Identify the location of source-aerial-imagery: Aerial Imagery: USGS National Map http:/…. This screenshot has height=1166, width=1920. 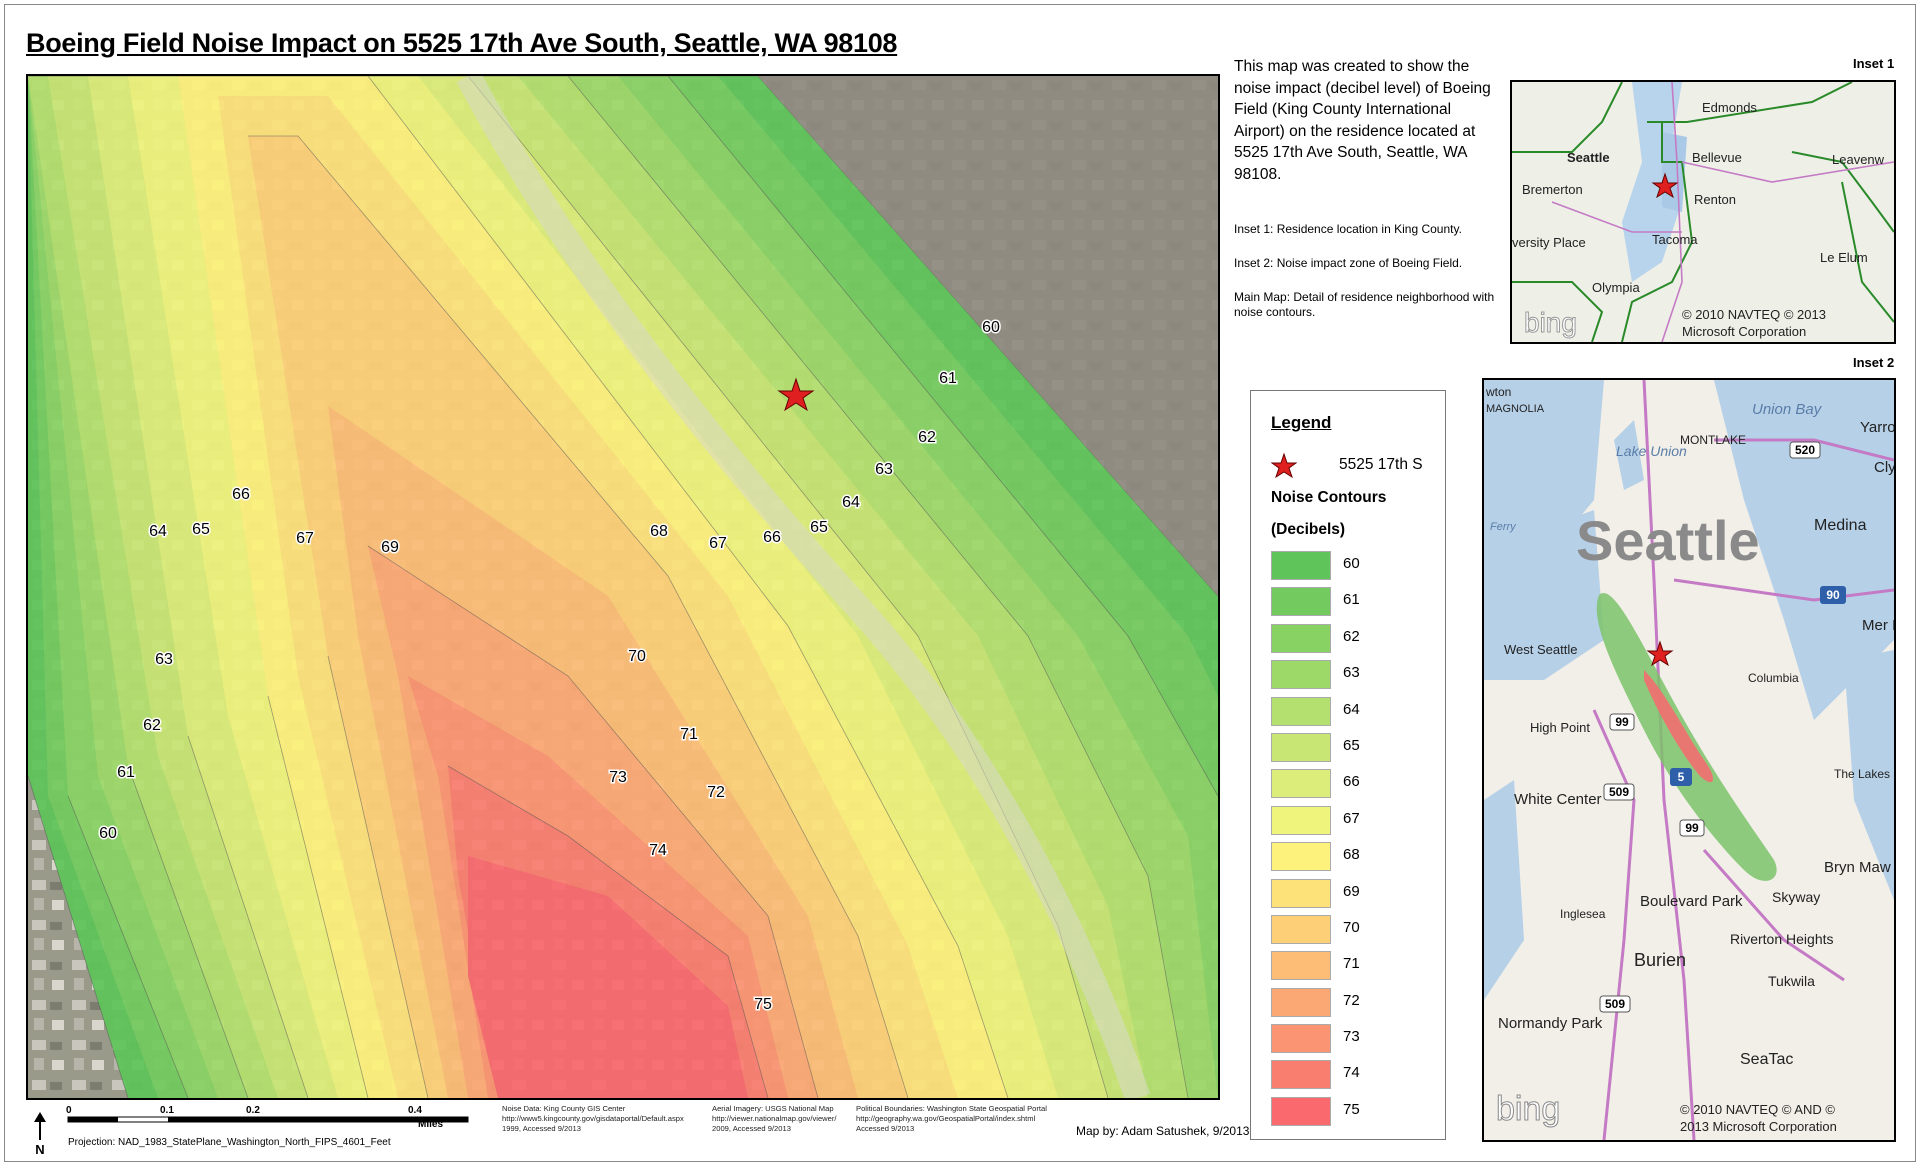
(774, 1119).